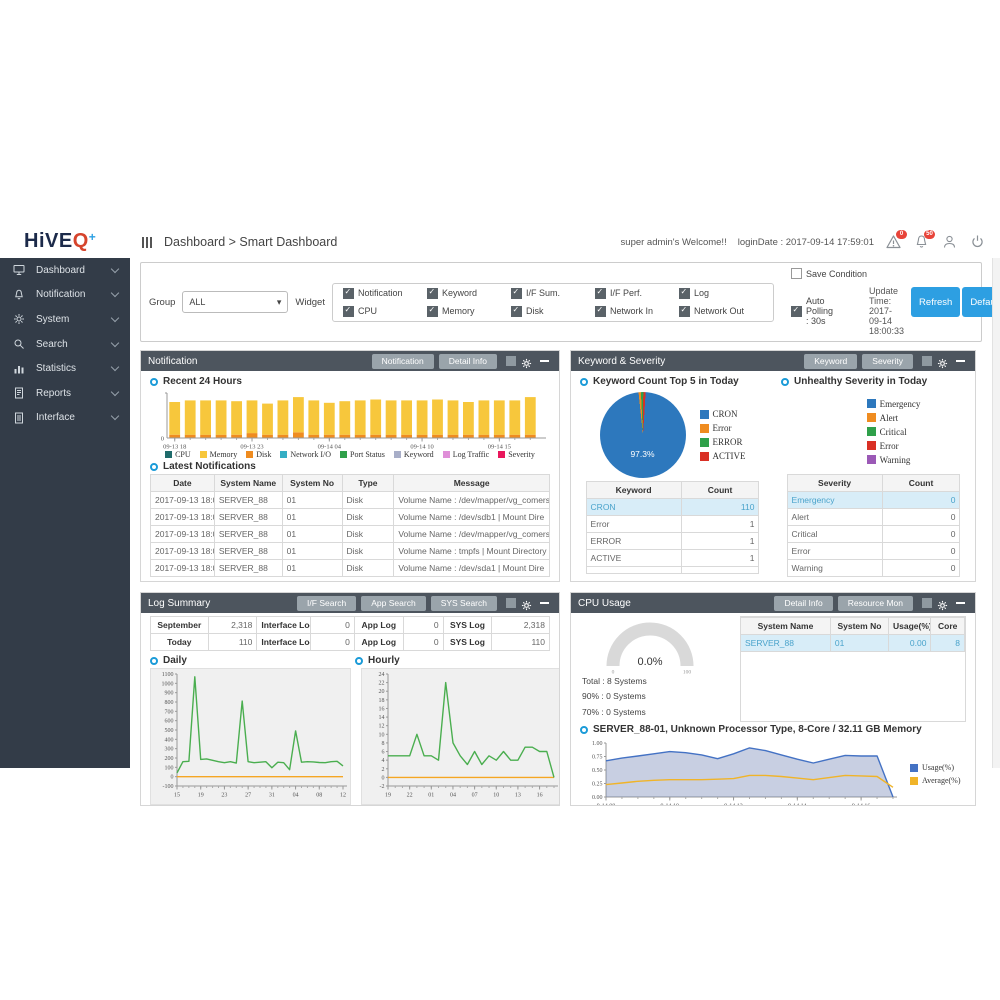 The image size is (1000, 1000). What do you see at coordinates (65, 393) in the screenshot?
I see `sidebar-item-reports: Reports` at bounding box center [65, 393].